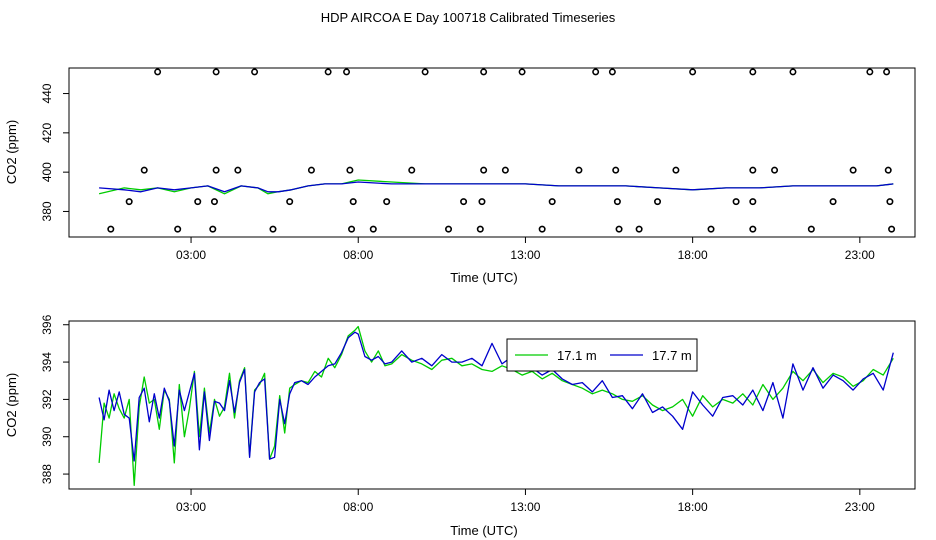 This screenshot has width=936, height=540. Describe the element at coordinates (47, 474) in the screenshot. I see `y-tick-label: 388` at that location.